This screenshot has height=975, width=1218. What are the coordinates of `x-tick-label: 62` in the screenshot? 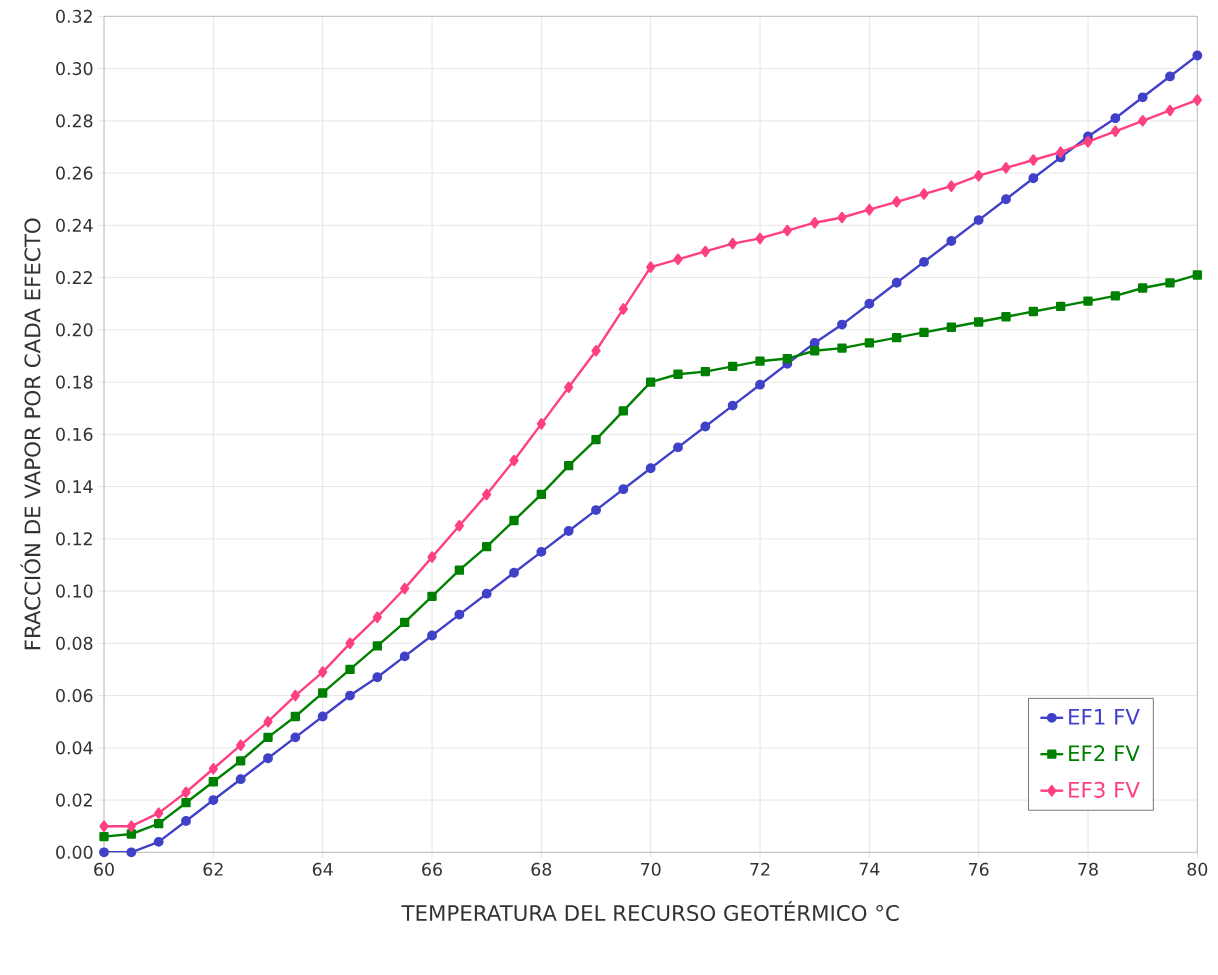 It's located at (213, 869).